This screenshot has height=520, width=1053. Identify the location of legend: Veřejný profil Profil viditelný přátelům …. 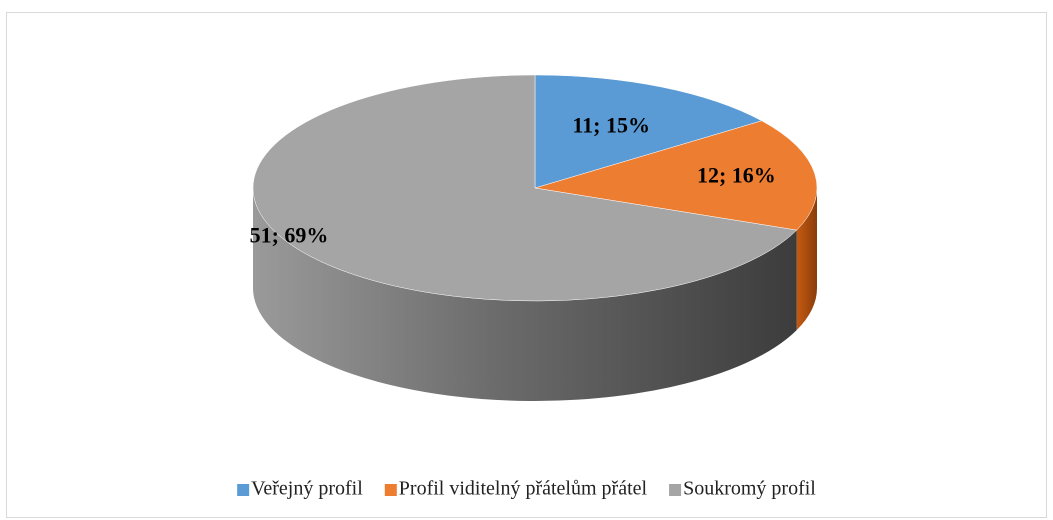
(526, 489).